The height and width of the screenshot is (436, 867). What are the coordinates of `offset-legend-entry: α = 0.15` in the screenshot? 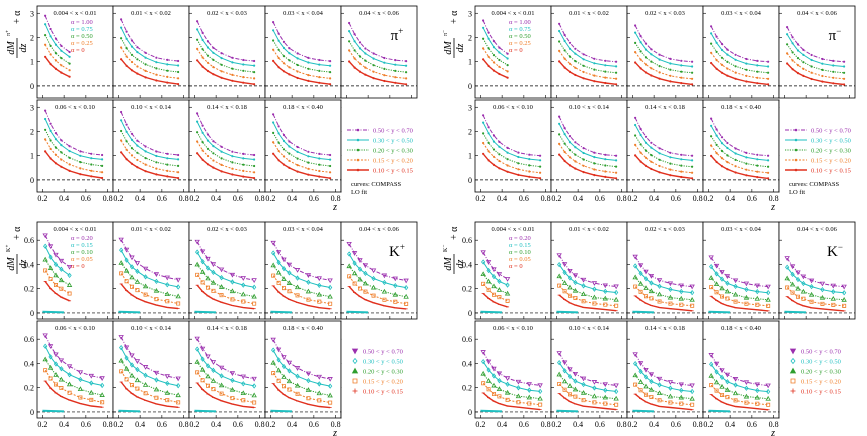 It's located at (520, 245).